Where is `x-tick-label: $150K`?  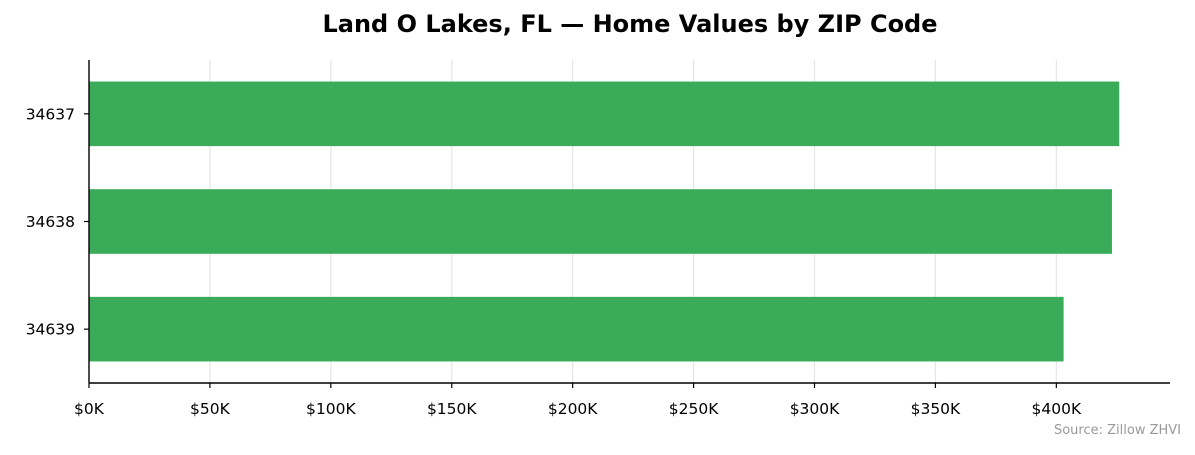 x-tick-label: $150K is located at coordinates (452, 409).